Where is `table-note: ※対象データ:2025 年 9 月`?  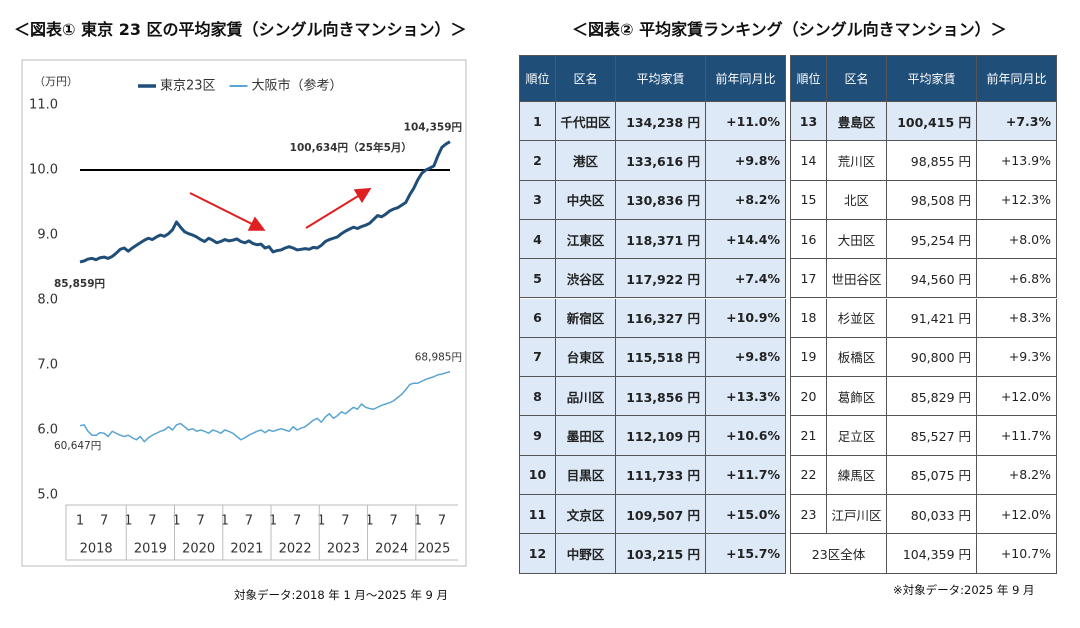
table-note: ※対象データ:2025 年 9 月 is located at coordinates (964, 590).